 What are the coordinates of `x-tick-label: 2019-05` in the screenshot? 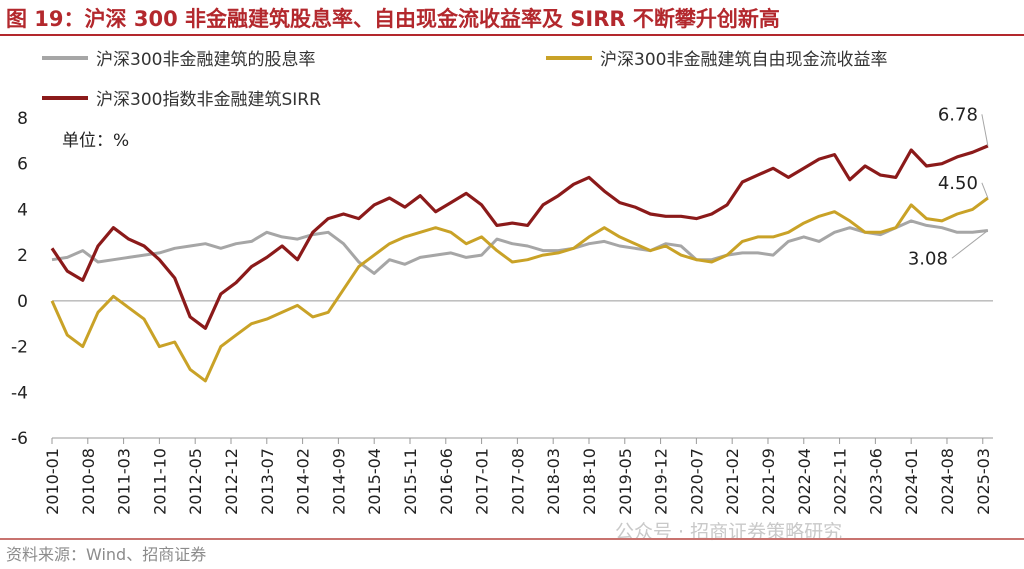 It's located at (625, 481).